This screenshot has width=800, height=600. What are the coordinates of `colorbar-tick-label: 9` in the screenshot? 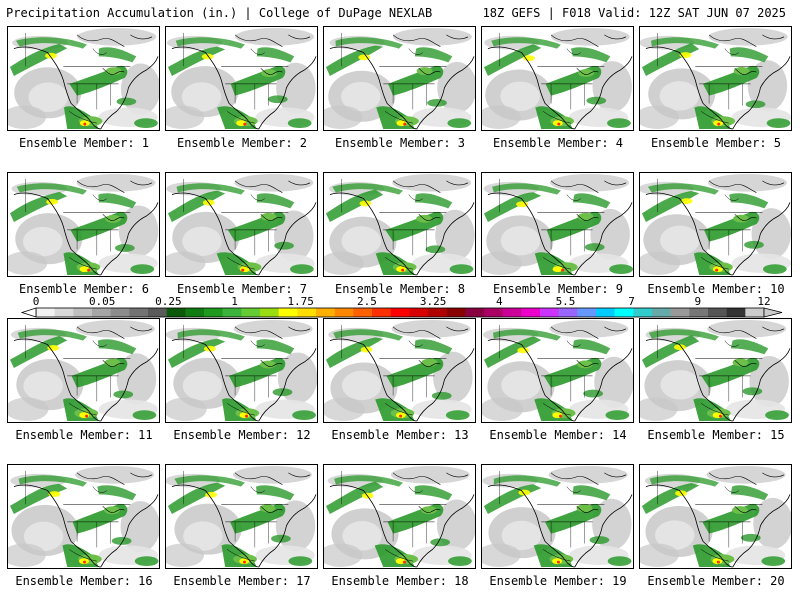 It's located at (697, 301).